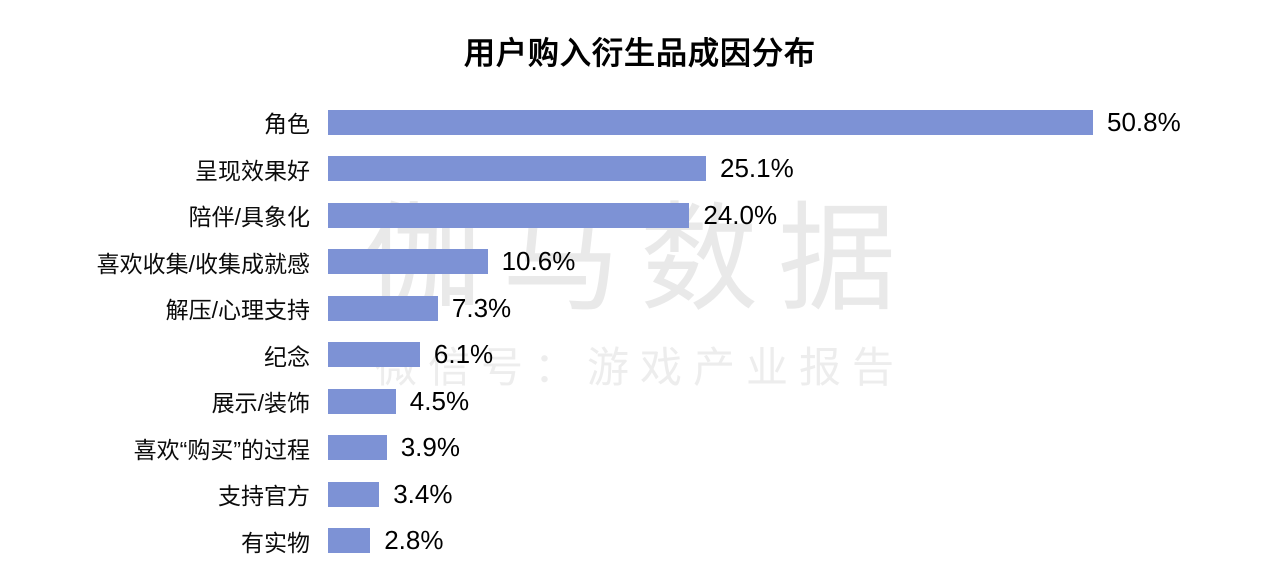 This screenshot has height=581, width=1280. Describe the element at coordinates (804, 308) in the screenshot. I see `bar-track: 7.3%` at that location.